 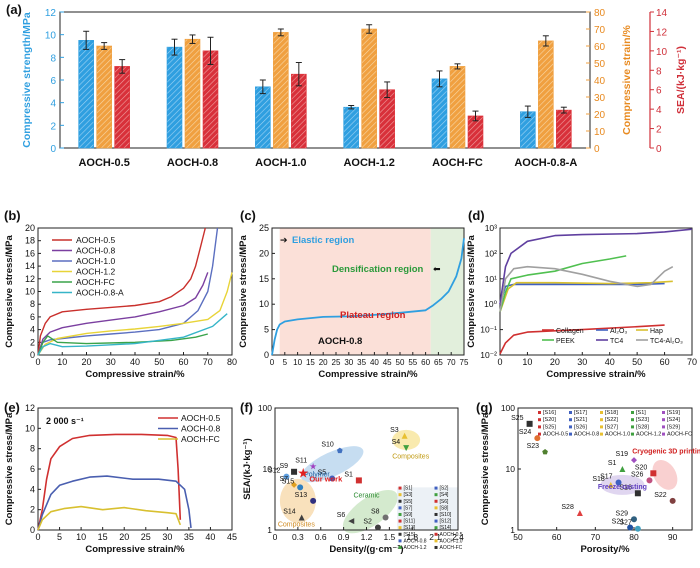 What do you see at coordinates (410, 528) in the screenshot?
I see `legend-label: [S13]` at bounding box center [410, 528].